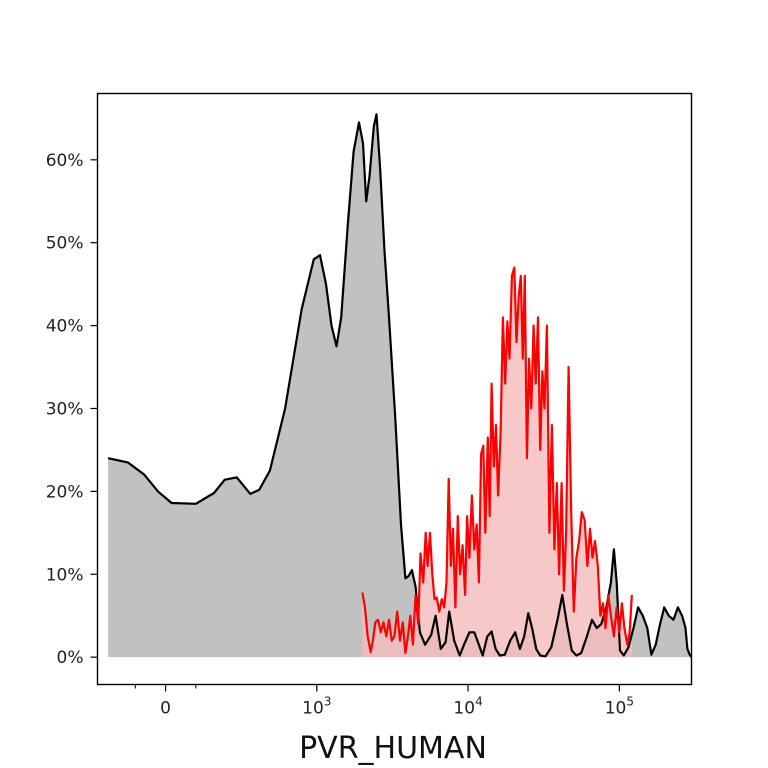 The image size is (768, 768). I want to click on x-tick-label: 10⁴, so click(467, 707).